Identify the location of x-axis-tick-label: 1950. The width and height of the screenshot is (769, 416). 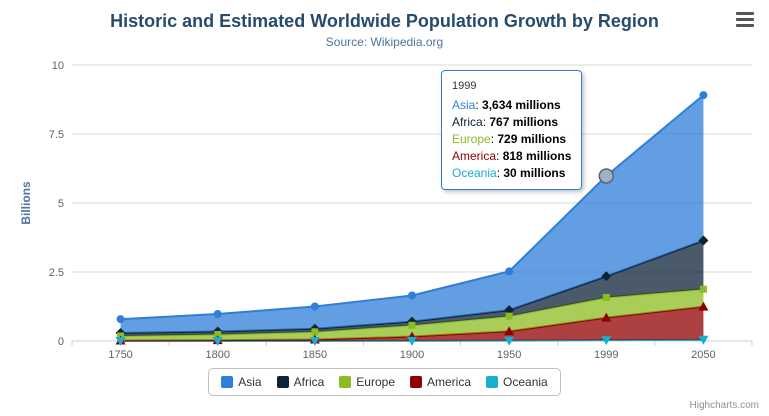
(509, 355).